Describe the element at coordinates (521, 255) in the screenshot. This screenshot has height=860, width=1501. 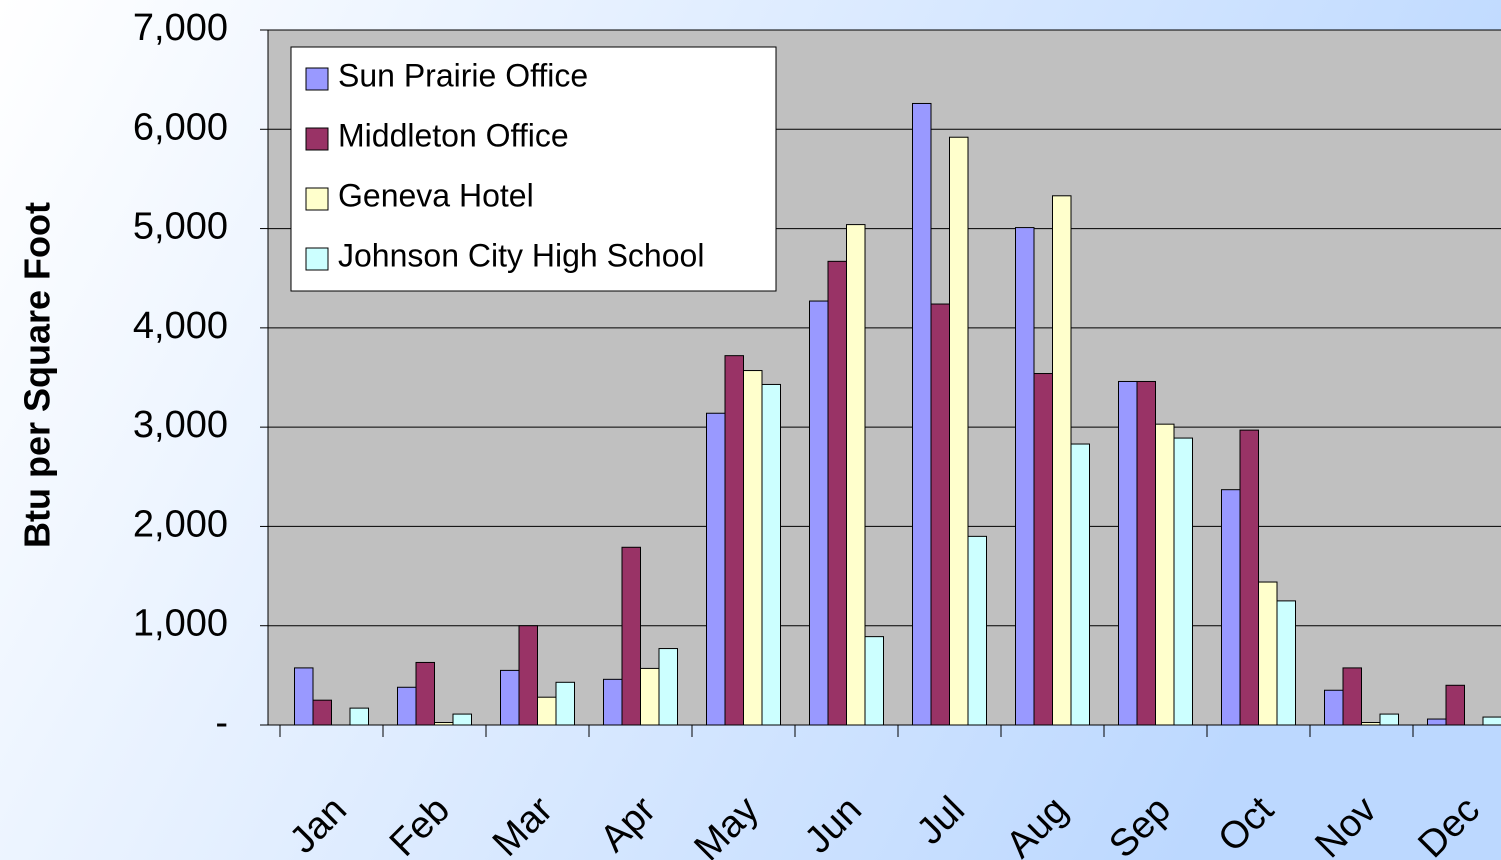
I see `legend-label: Johnson City High School` at that location.